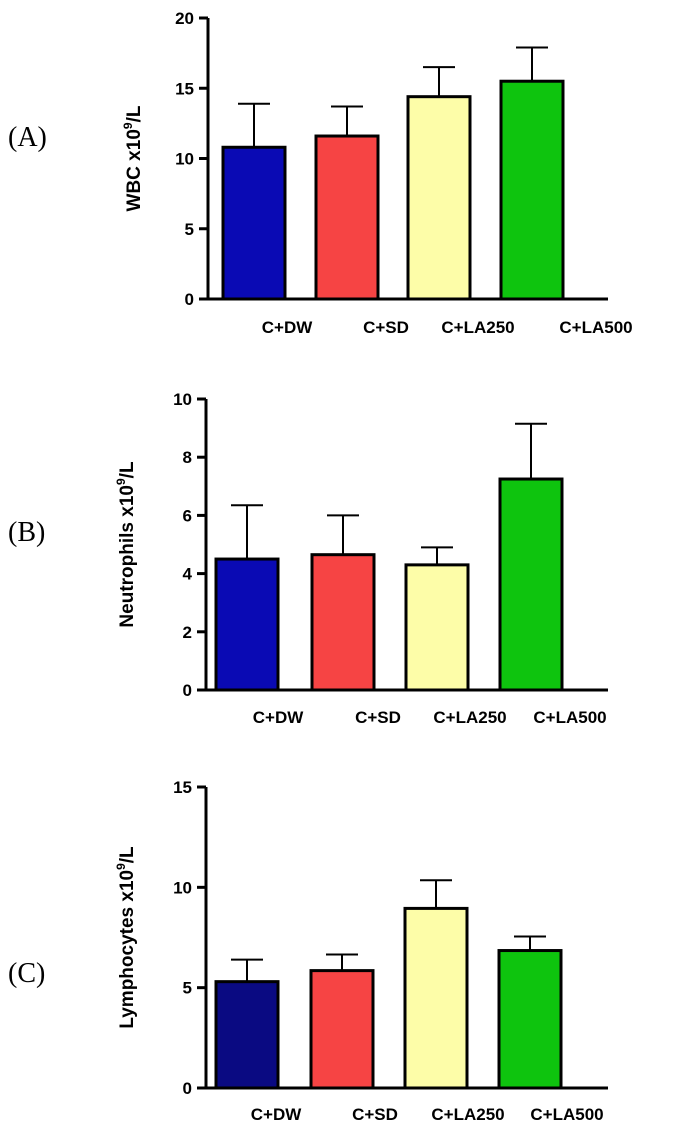 This screenshot has height=1136, width=674. What do you see at coordinates (26, 532) in the screenshot?
I see `panel-label: (B)` at bounding box center [26, 532].